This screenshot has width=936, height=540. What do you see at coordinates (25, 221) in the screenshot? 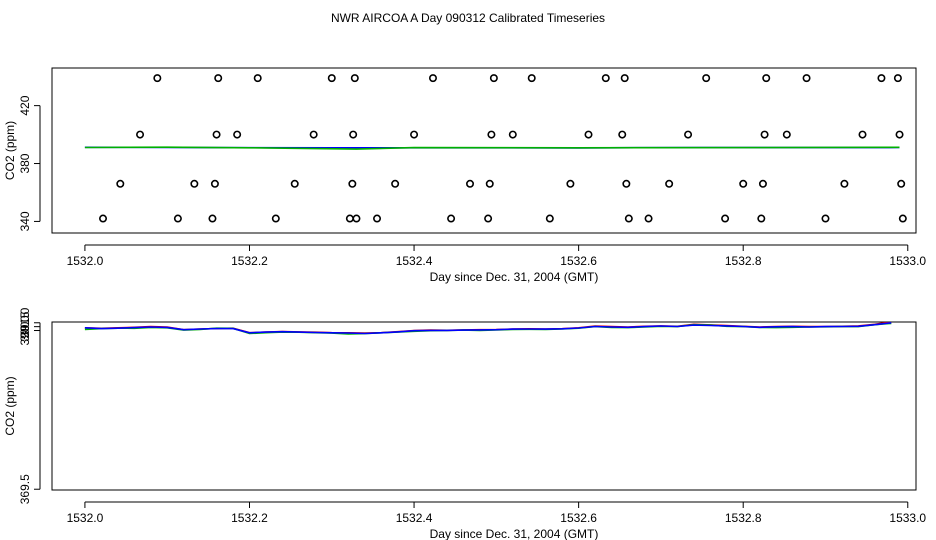
I see `y-tick-label: 340` at bounding box center [25, 221].